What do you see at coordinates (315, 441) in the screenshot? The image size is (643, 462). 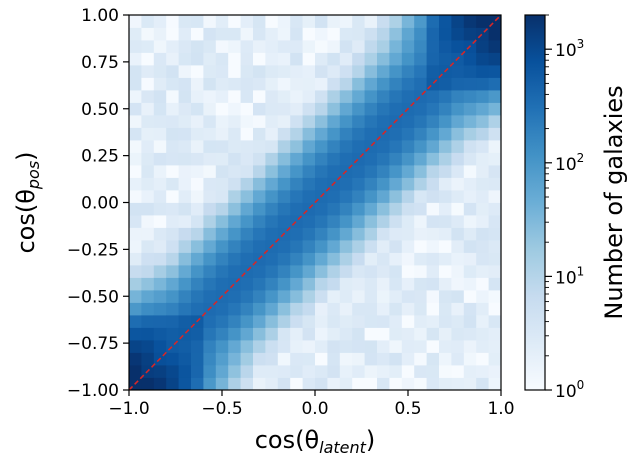 I see `x-axis-title: cos(θlatent)` at bounding box center [315, 441].